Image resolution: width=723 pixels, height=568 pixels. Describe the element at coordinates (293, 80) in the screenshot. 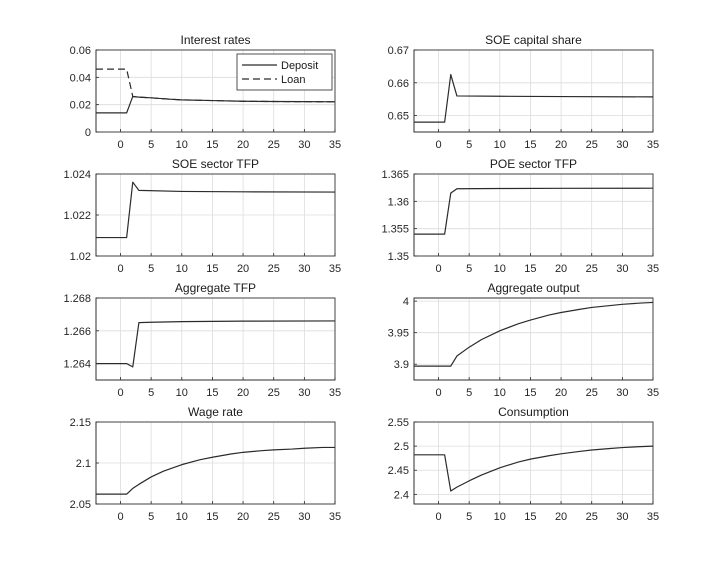

I see `legend-label-loan: Loan` at that location.